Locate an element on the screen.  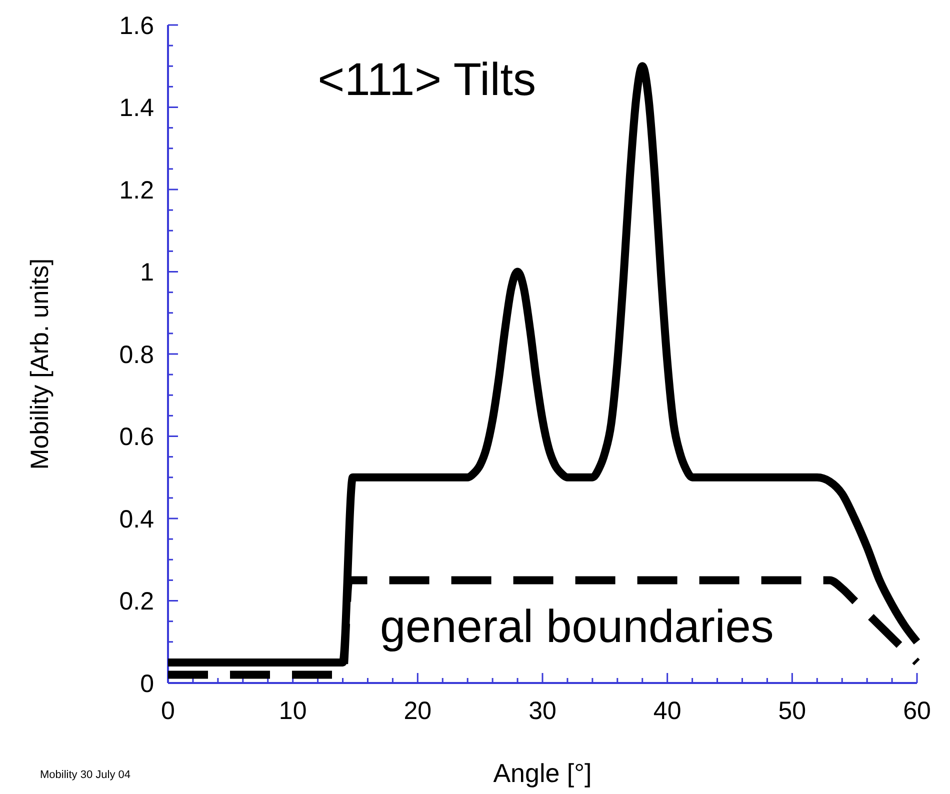
series-label: general boundaries is located at coordinates (577, 626).